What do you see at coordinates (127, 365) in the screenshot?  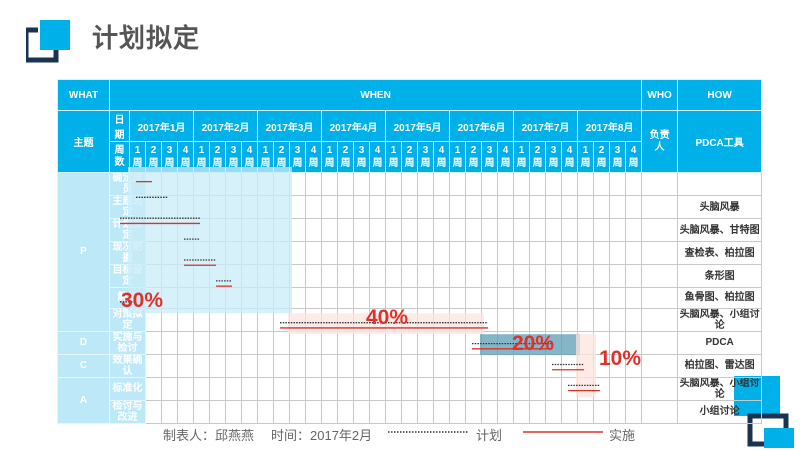 I see `task-name: 效果确认` at bounding box center [127, 365].